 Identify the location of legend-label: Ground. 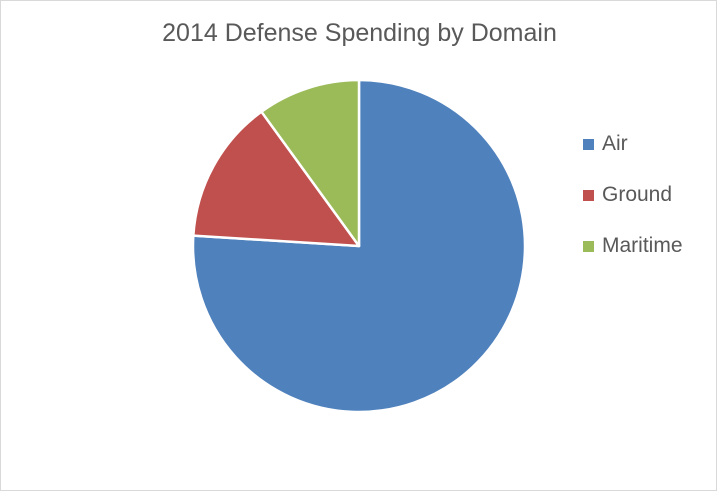
(637, 194).